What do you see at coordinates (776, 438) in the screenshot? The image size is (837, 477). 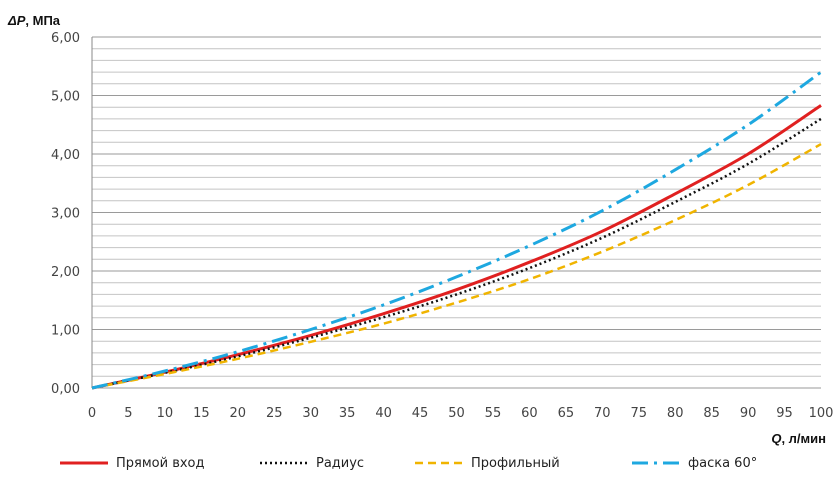 I see `x-axis-label-symbol: Q` at bounding box center [776, 438].